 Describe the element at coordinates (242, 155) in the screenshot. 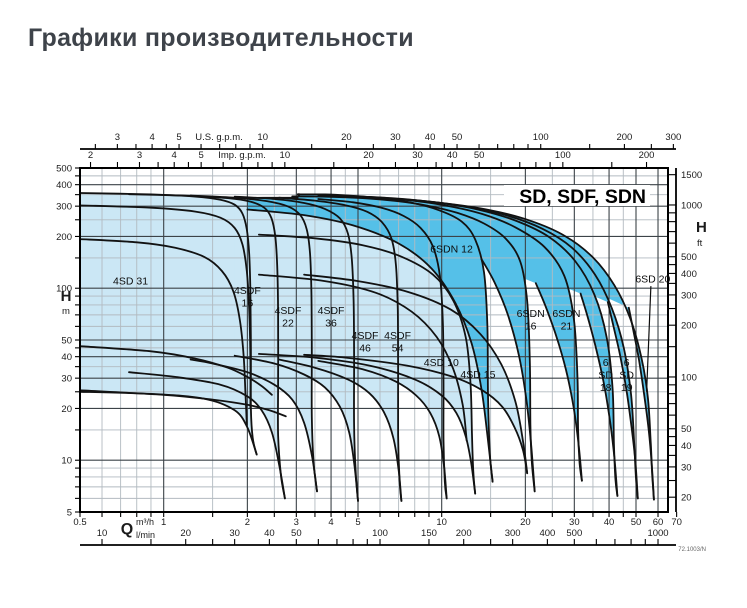

I see `svg-text: Imp. g.p.m.` at that location.